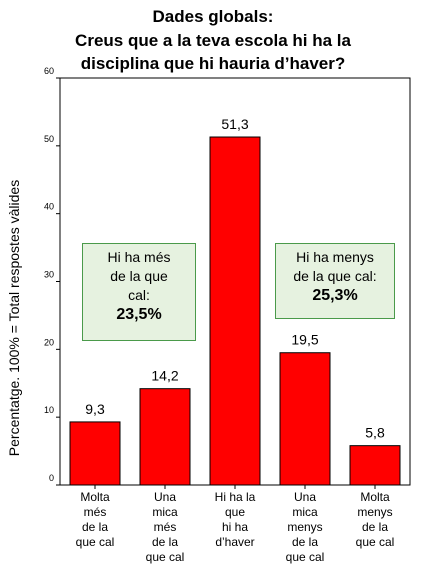 The image size is (426, 576). I want to click on x-tick-label: Hi ha la que hi ha d’haver, so click(235, 520).